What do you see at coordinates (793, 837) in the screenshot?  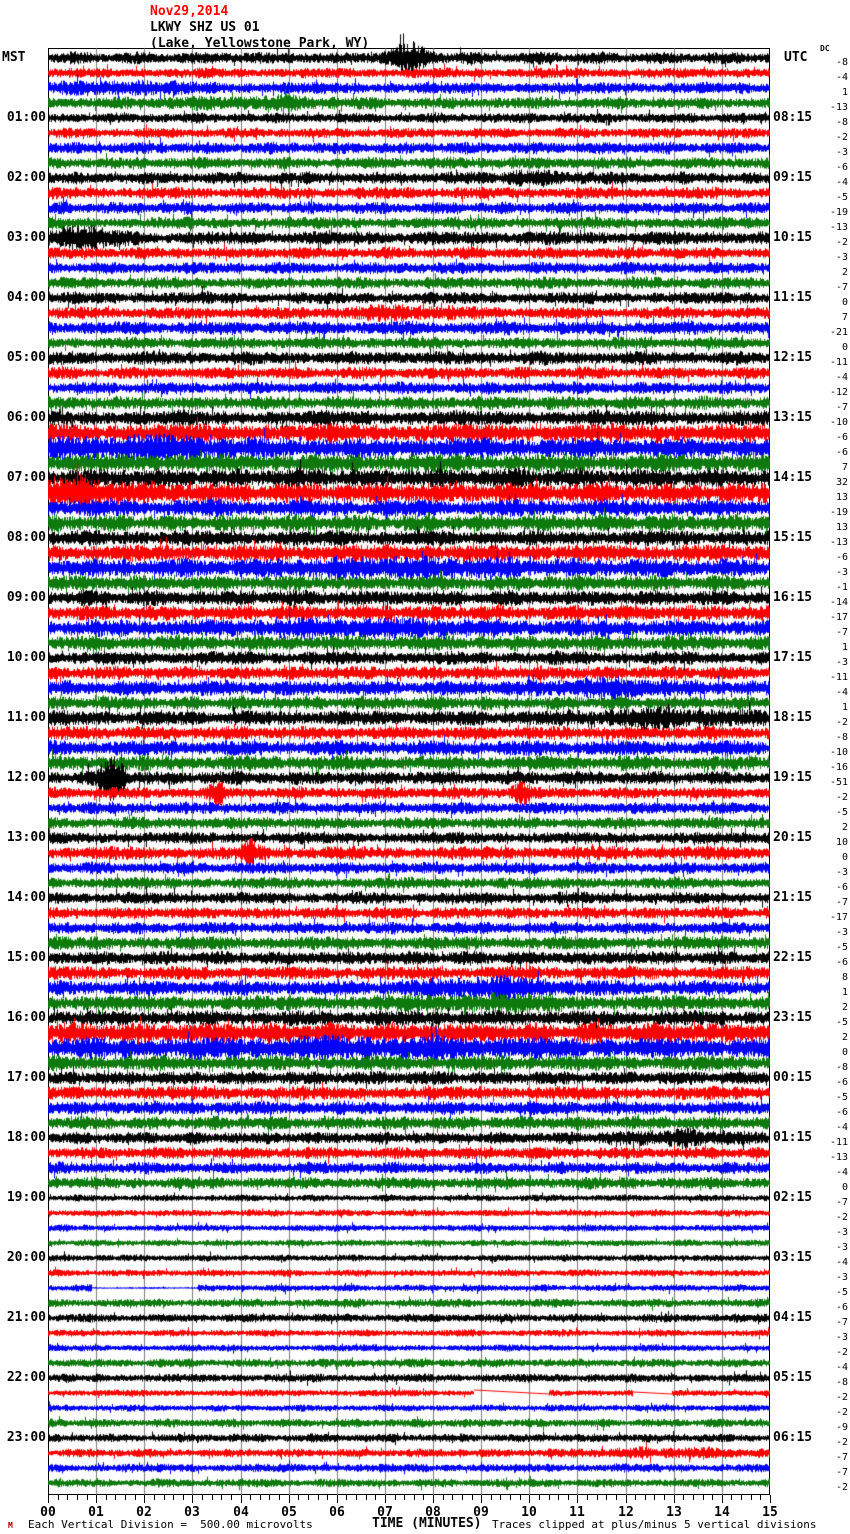 I see `utc-hour-label: 20:15` at bounding box center [793, 837].